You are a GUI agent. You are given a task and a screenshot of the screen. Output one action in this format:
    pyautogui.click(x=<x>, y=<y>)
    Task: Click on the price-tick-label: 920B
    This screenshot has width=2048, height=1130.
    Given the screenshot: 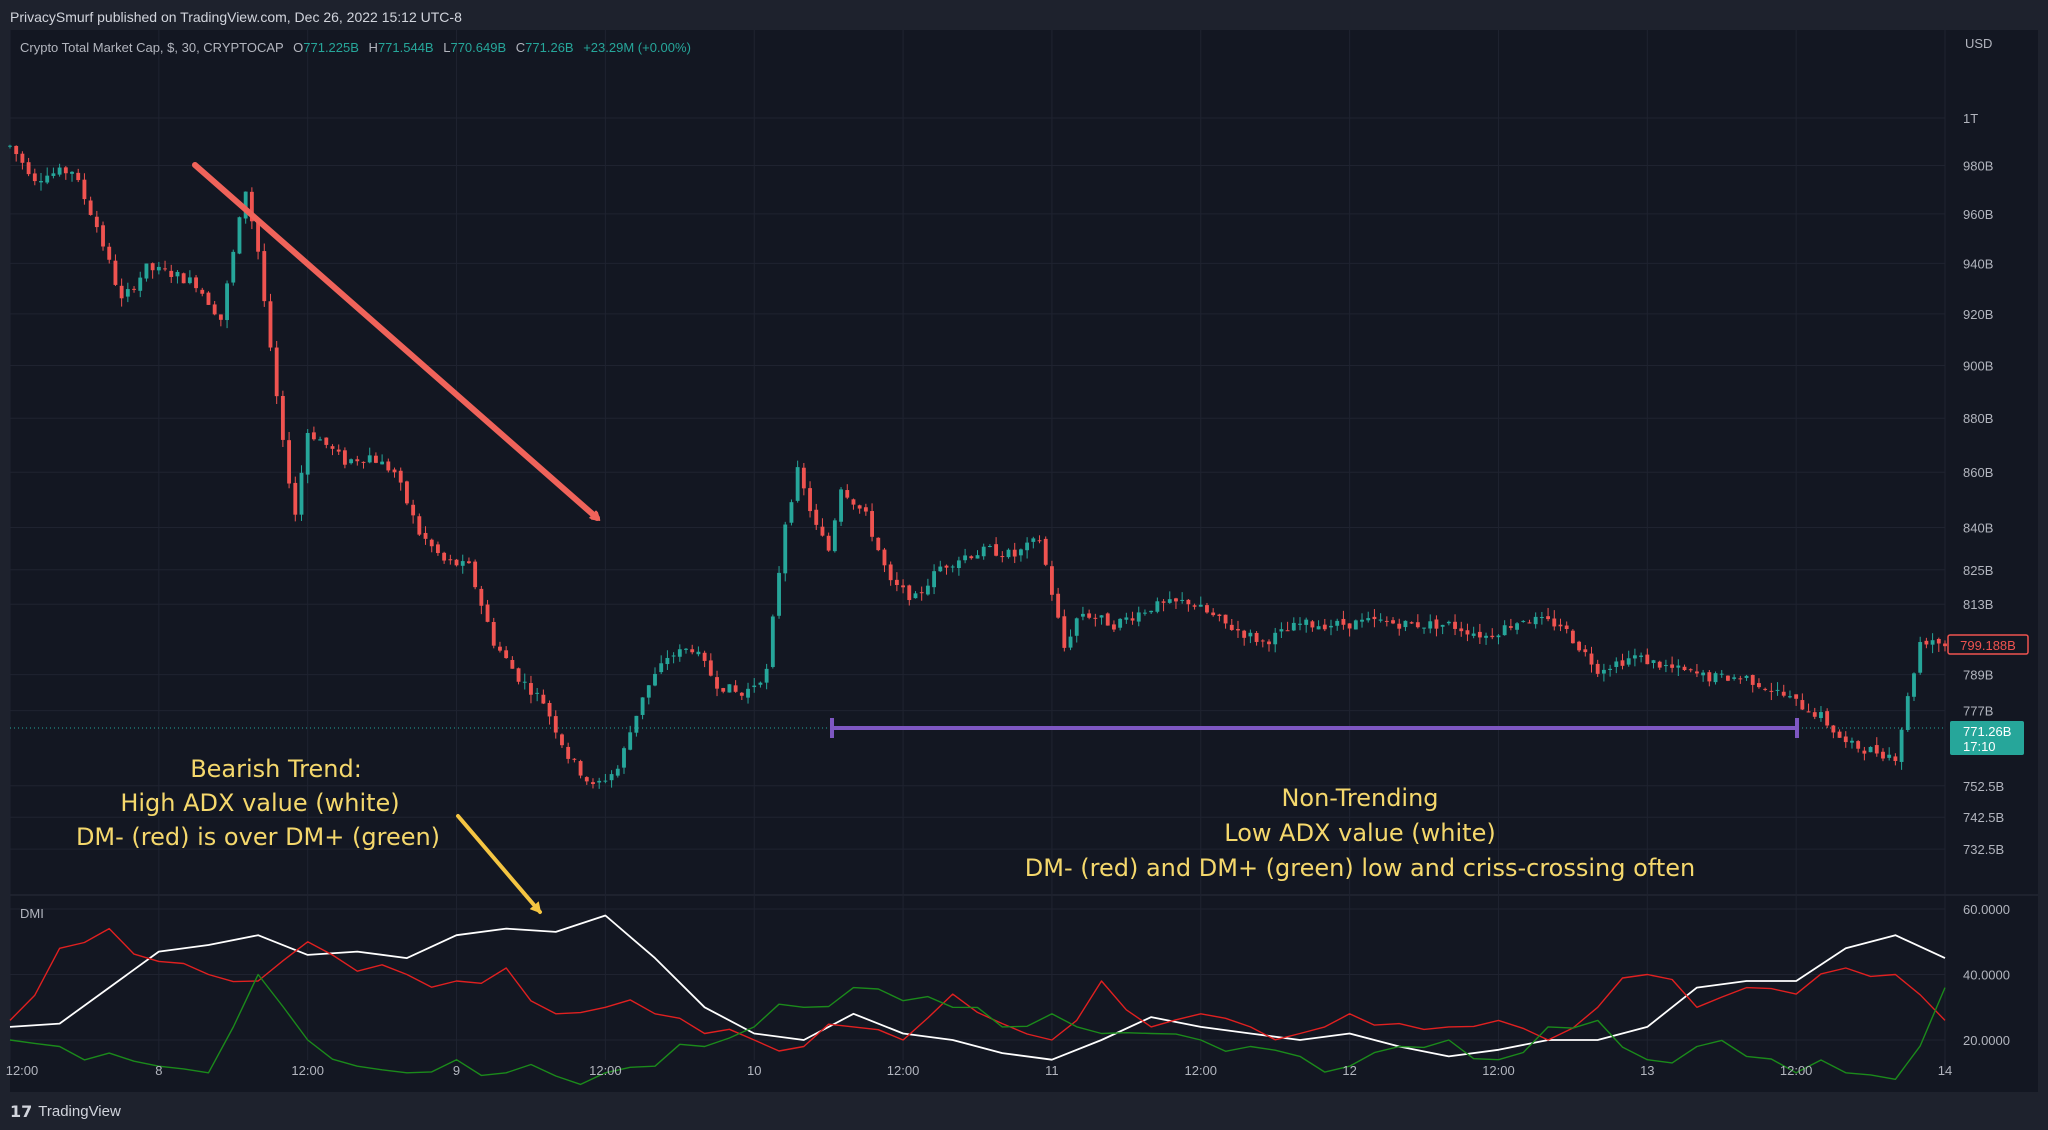 What is the action you would take?
    pyautogui.click(x=1978, y=314)
    